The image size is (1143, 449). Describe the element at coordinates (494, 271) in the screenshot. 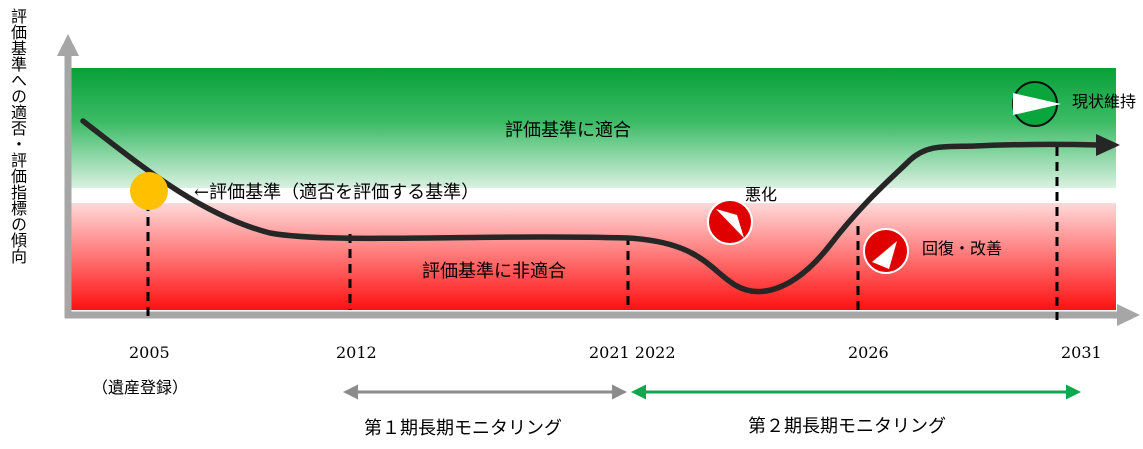

I see `bad-zone-label: 評価基準に非適合` at that location.